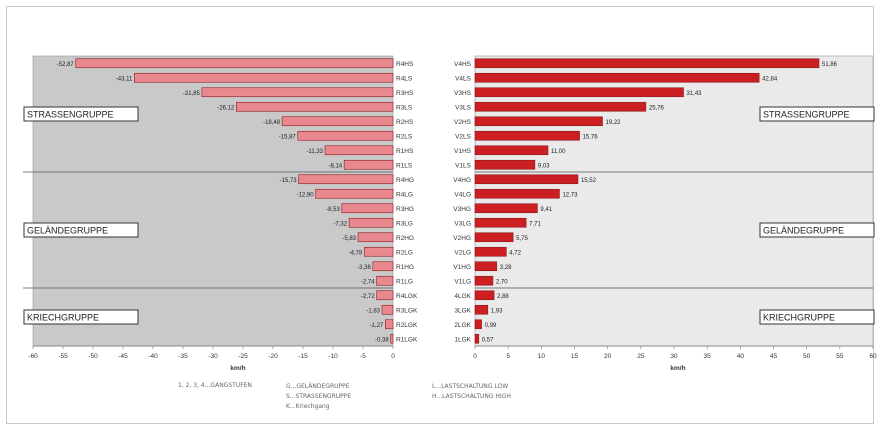  I want to click on category-label: 2LGK, so click(462, 325).